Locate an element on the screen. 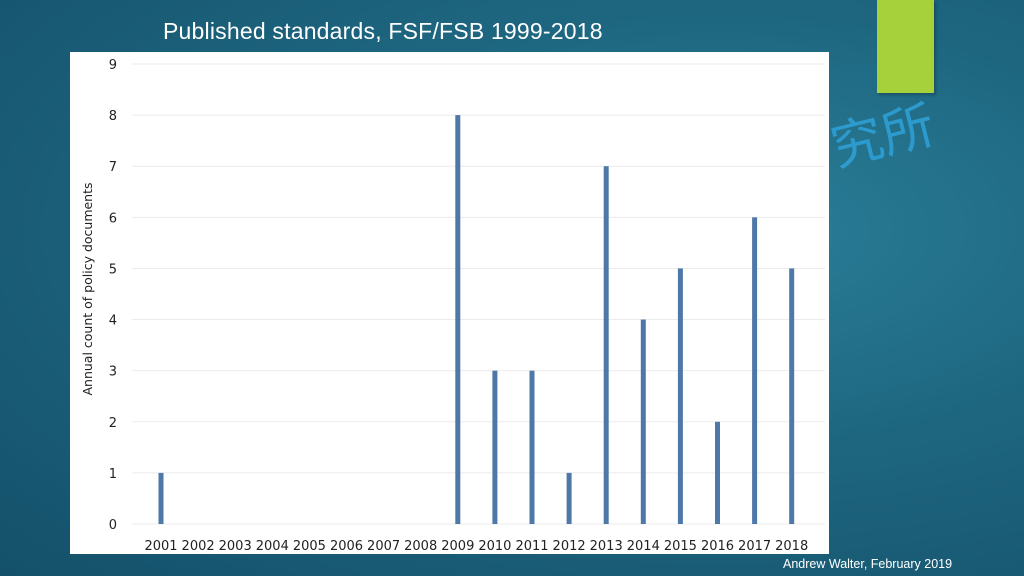 Image resolution: width=1024 pixels, height=576 pixels. accent-bar is located at coordinates (905, 46).